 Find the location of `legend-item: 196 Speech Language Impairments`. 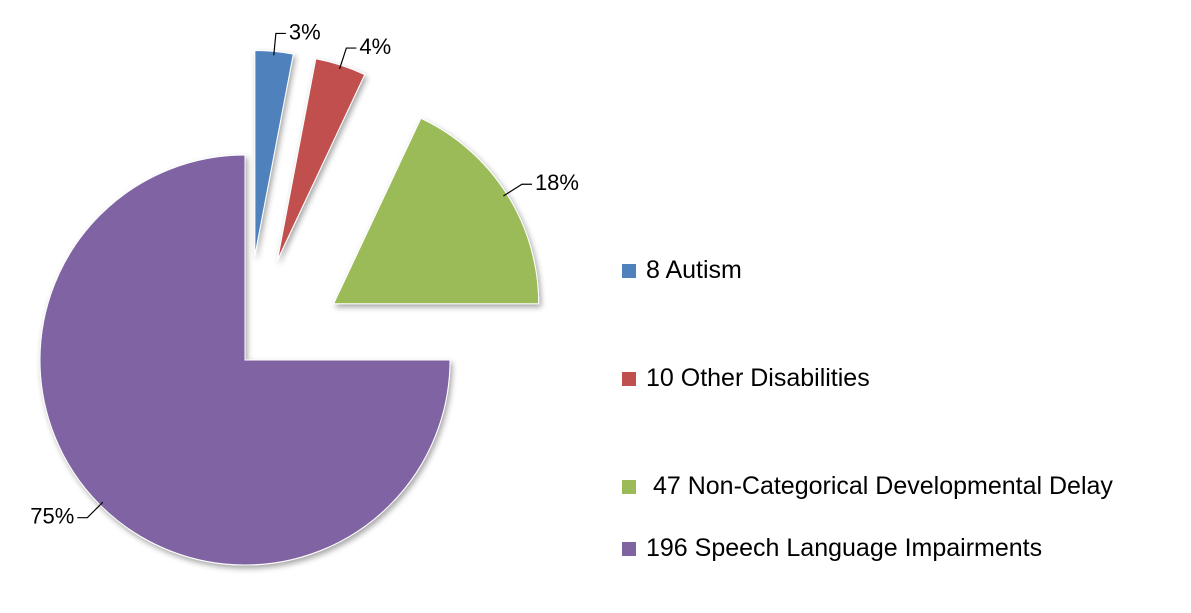

legend-item: 196 Speech Language Impairments is located at coordinates (902, 548).